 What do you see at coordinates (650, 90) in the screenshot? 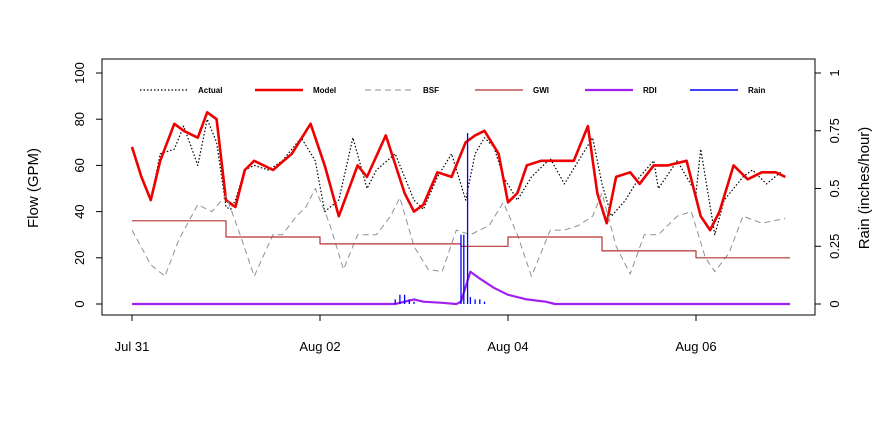
I see `legend-label-rdi: RDI` at bounding box center [650, 90].